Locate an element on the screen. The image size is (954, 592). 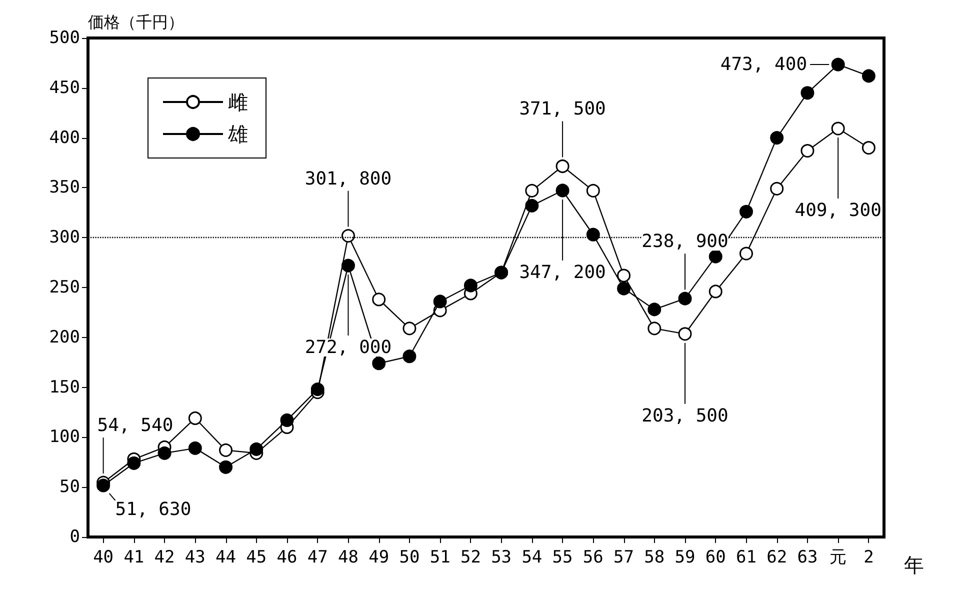
y-tick-label: 150 is located at coordinates (64, 387).